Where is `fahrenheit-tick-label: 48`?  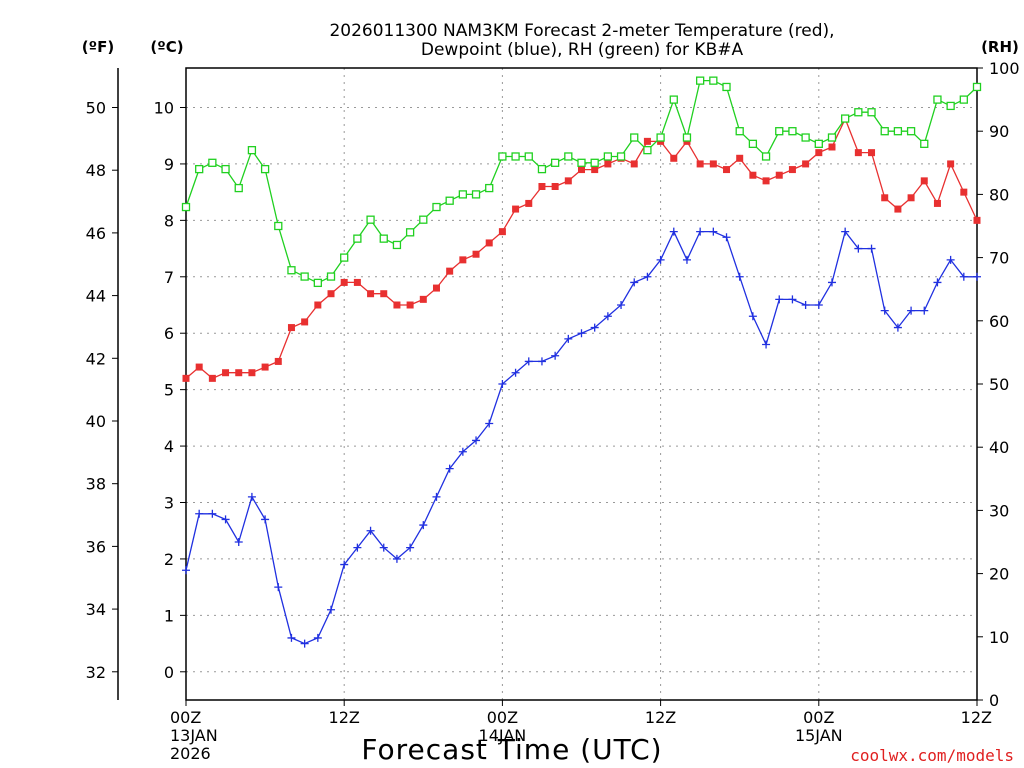
fahrenheit-tick-label: 48 is located at coordinates (96, 170).